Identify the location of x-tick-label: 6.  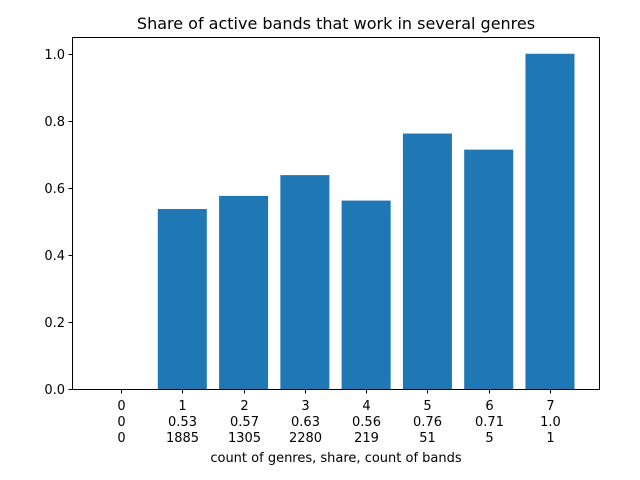
(489, 406).